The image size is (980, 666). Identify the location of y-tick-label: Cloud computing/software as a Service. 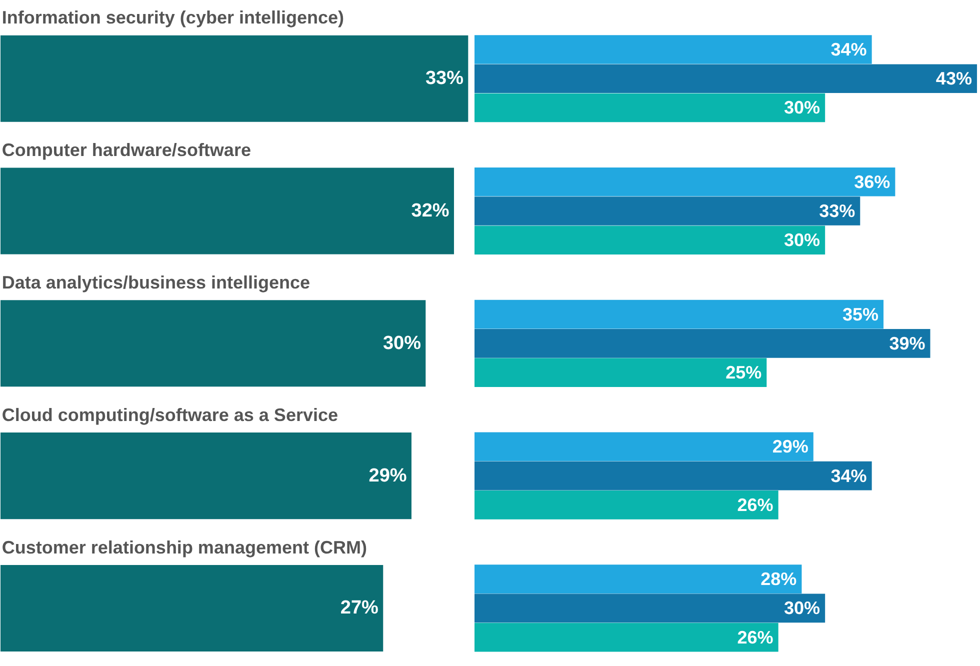
(170, 414).